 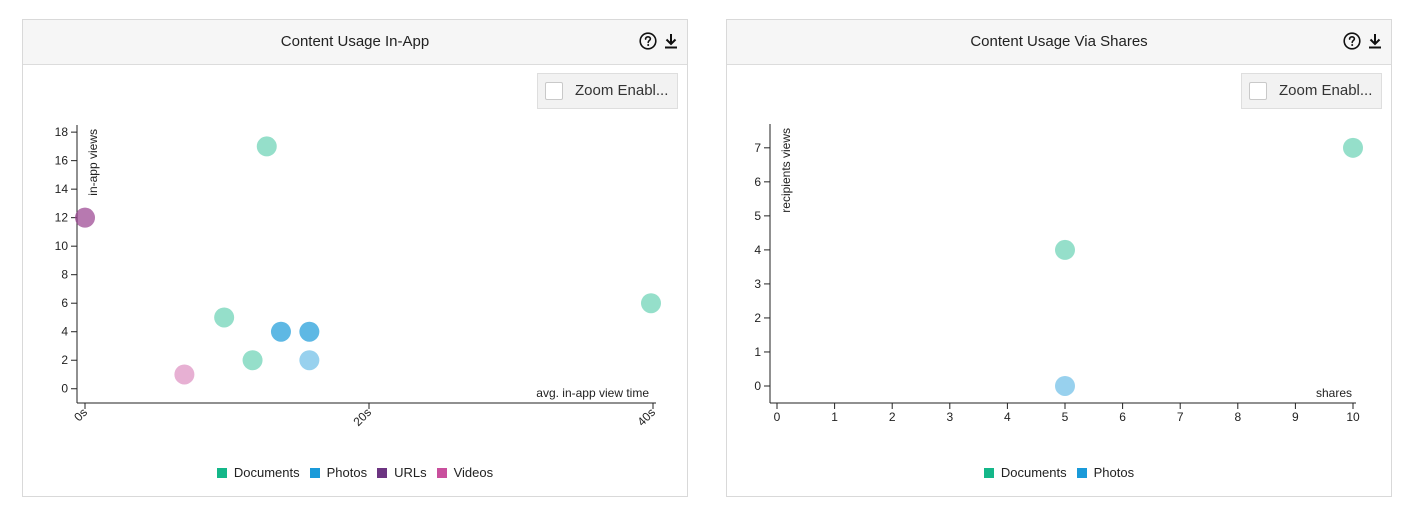 What do you see at coordinates (80, 414) in the screenshot?
I see `x-tick-label: 0s` at bounding box center [80, 414].